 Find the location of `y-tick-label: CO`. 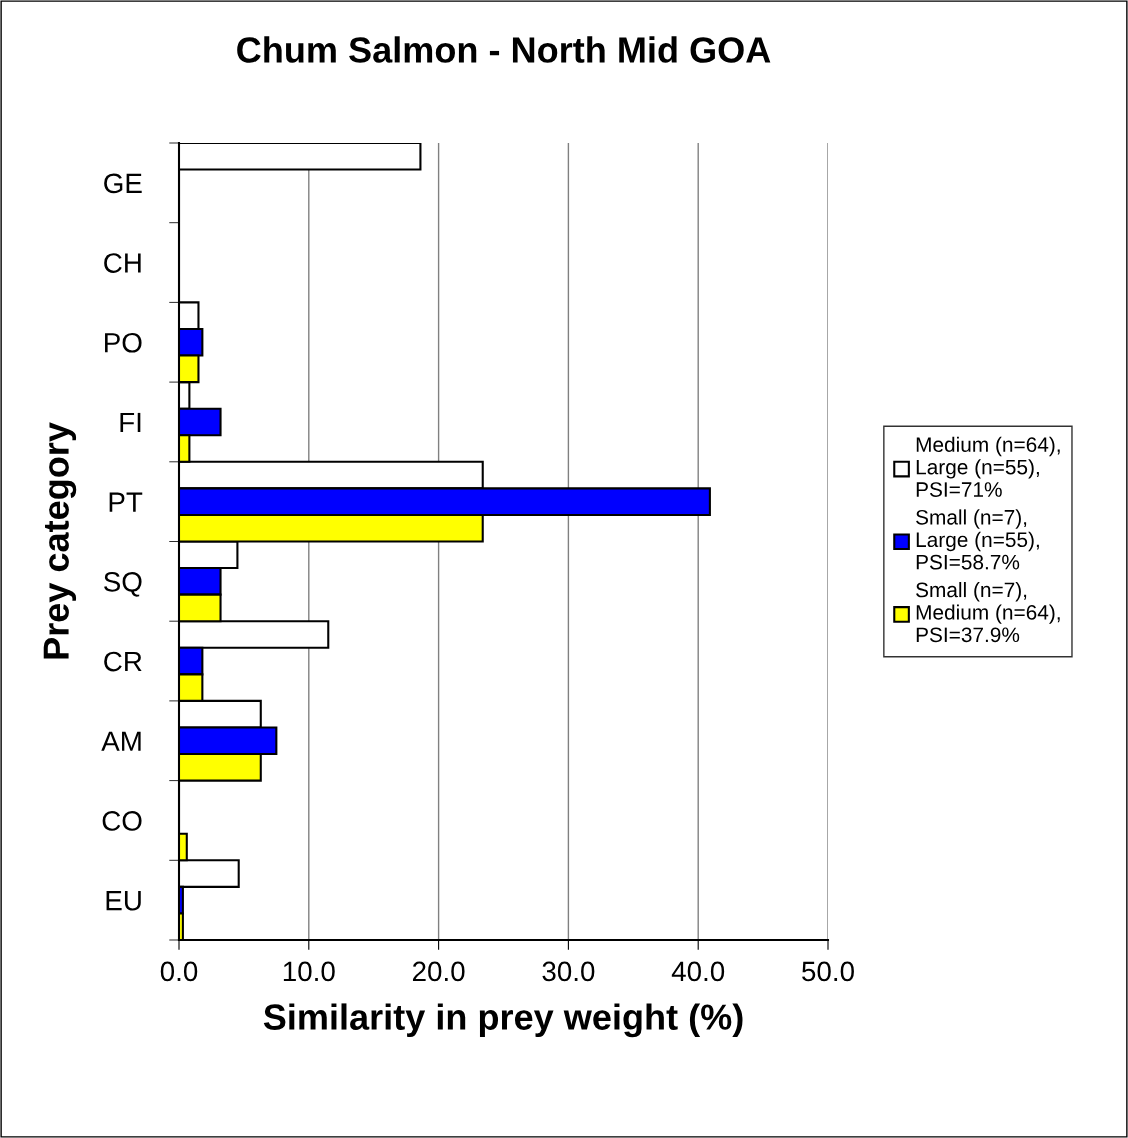

y-tick-label: CO is located at coordinates (122, 821).